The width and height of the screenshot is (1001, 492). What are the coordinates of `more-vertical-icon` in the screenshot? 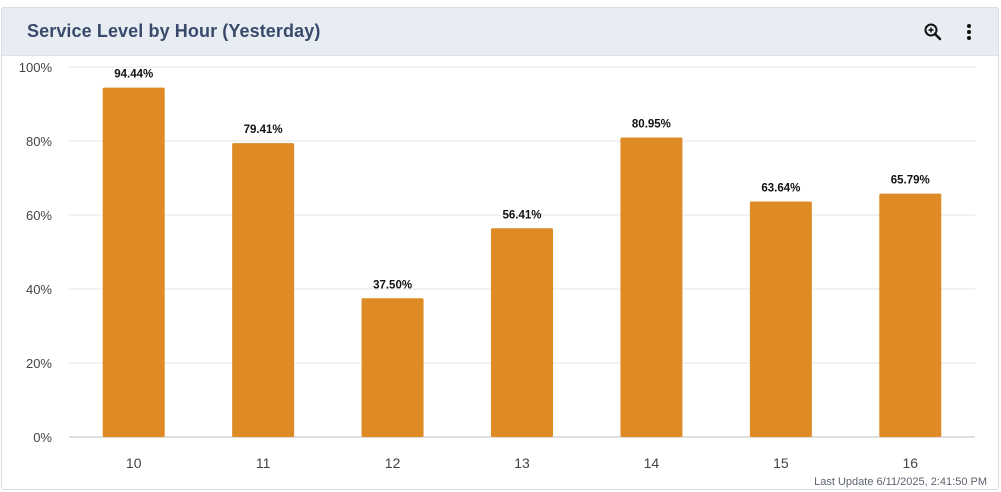 It's located at (969, 32).